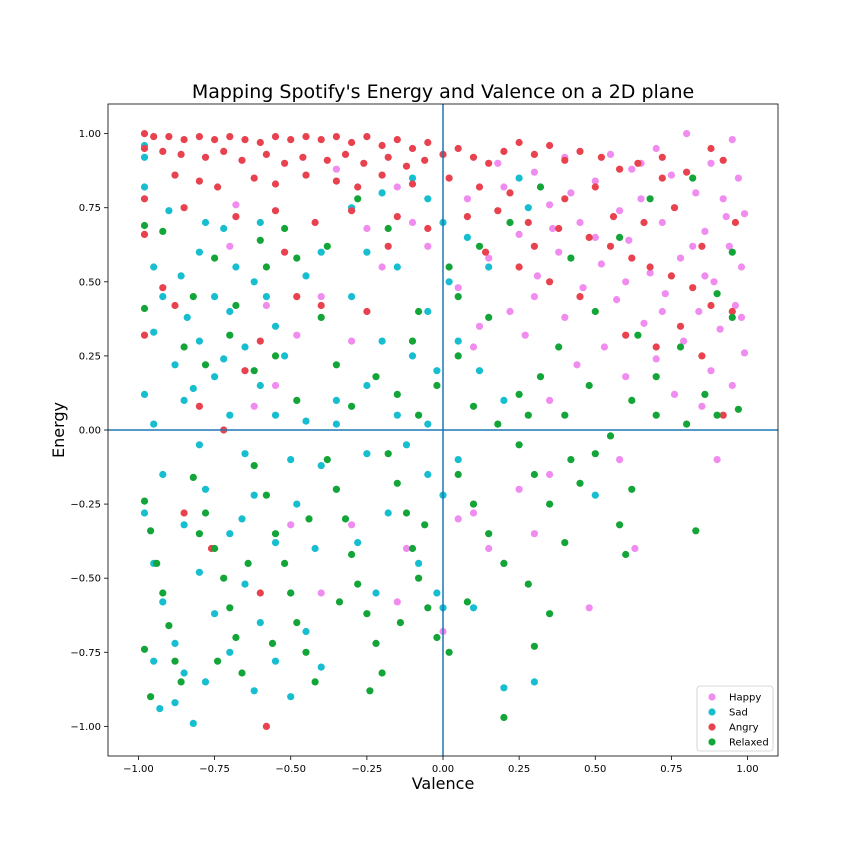 The height and width of the screenshot is (864, 864). I want to click on legend-box, so click(735, 718).